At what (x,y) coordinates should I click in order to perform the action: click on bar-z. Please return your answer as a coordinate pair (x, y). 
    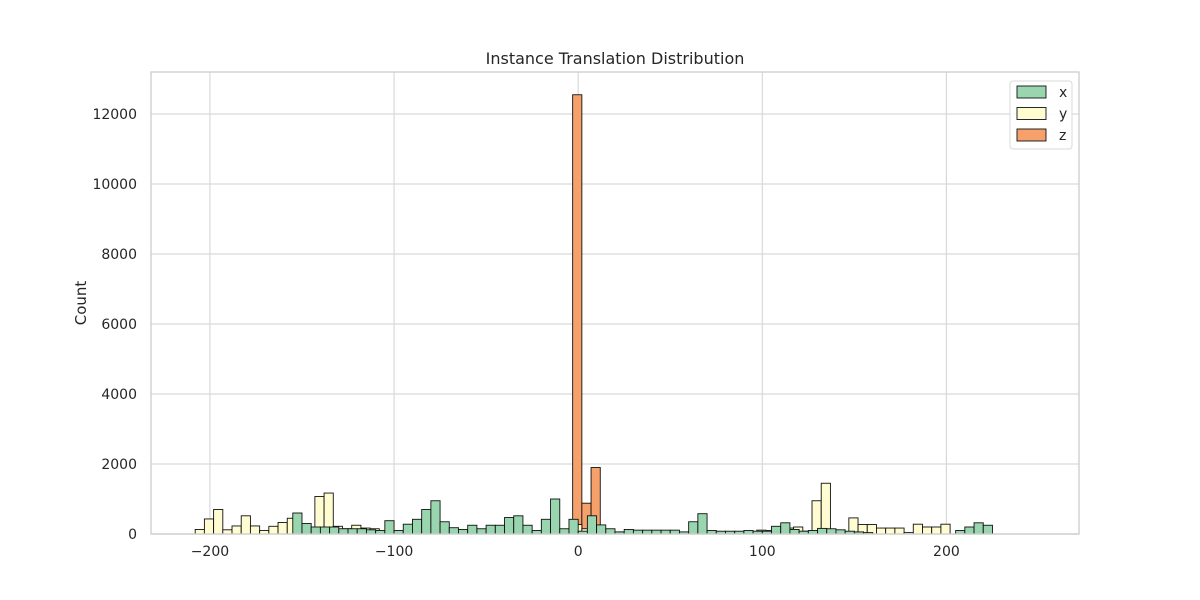
    Looking at the image, I should click on (577, 314).